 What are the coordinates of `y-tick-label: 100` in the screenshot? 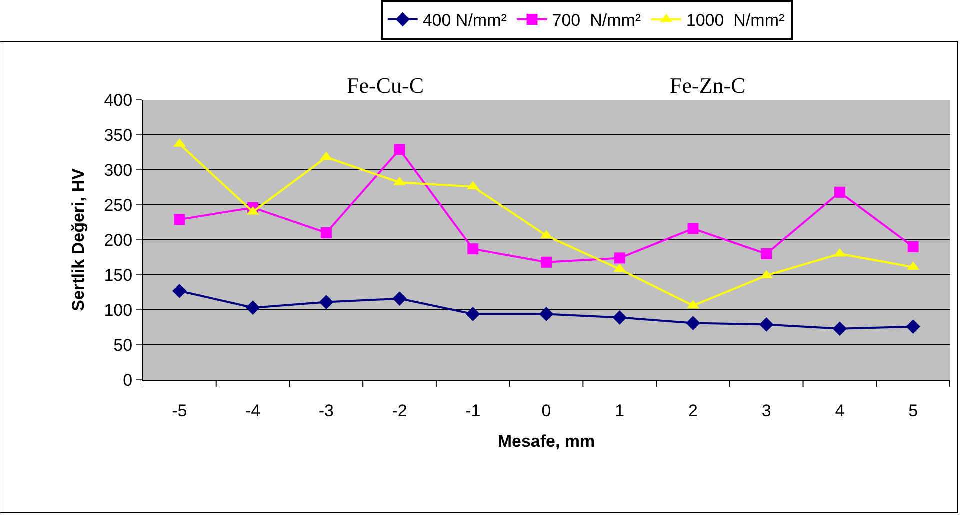 It's located at (118, 310).